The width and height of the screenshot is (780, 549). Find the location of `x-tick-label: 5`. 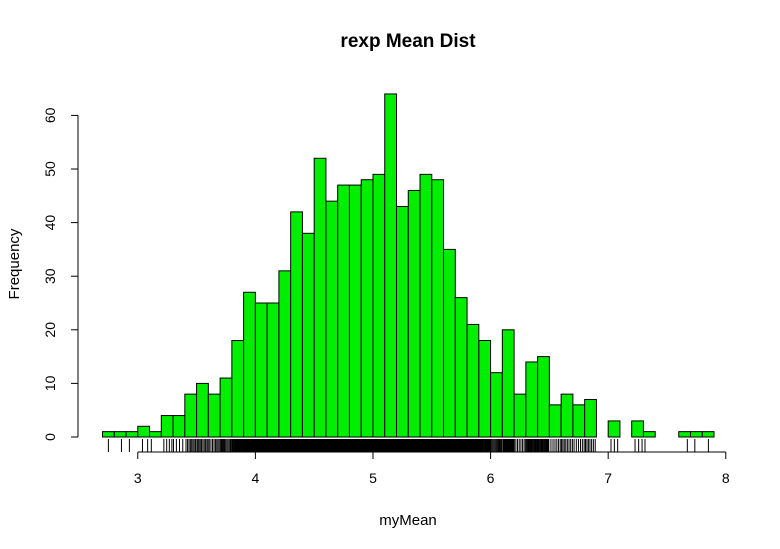

x-tick-label: 5 is located at coordinates (373, 478).